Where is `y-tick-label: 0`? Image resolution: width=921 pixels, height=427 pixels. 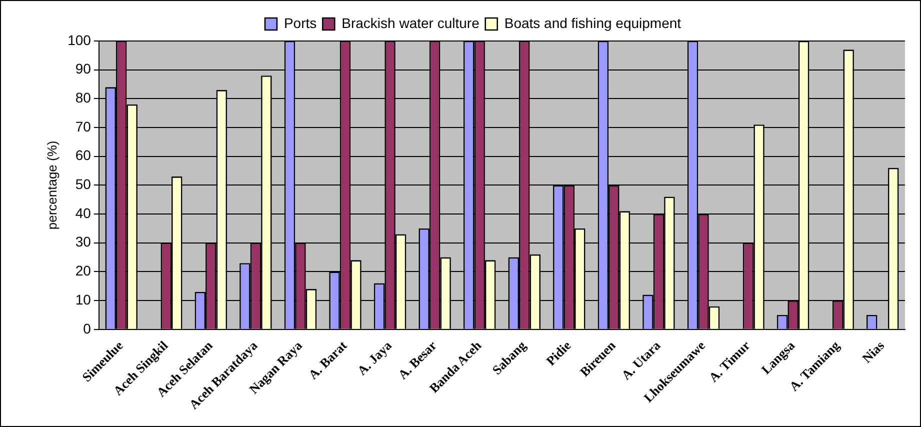 y-tick-label: 0 is located at coordinates (87, 328).